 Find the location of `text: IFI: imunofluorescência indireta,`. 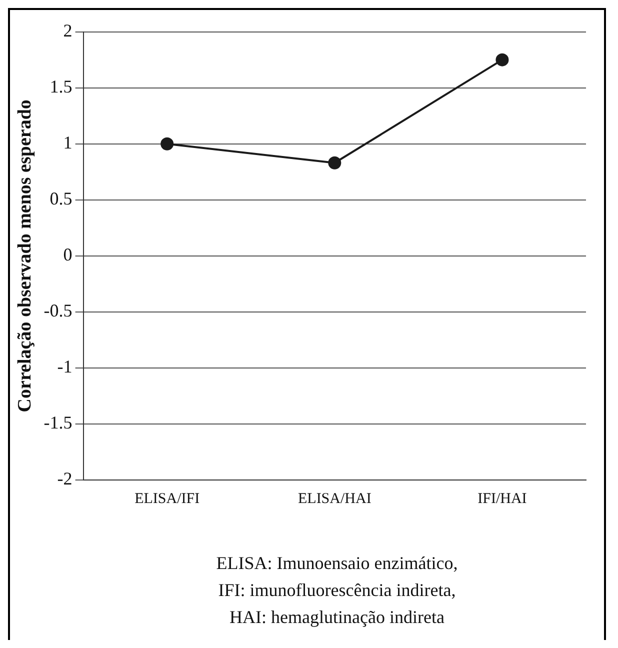

text: IFI: imunofluorescência indireta, is located at coordinates (337, 590).